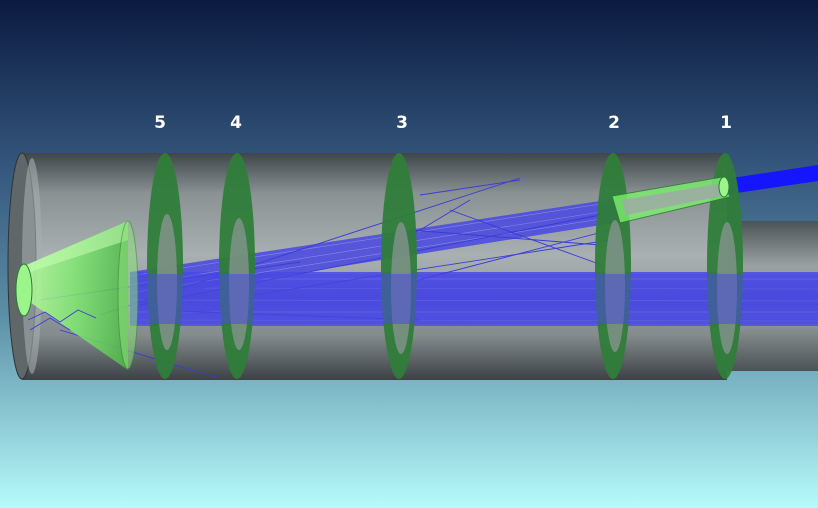 This screenshot has width=818, height=508. What do you see at coordinates (77, 295) in the screenshot?
I see `cone-target` at bounding box center [77, 295].